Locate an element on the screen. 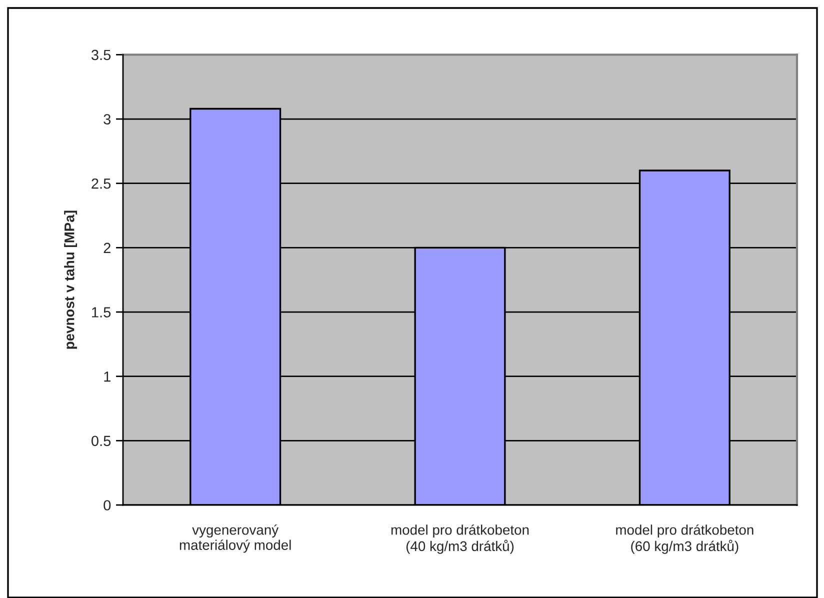 Image resolution: width=824 pixels, height=598 pixels. x-tick-label: model pro drátkobeton (40 kg/m3 drátků) is located at coordinates (460, 539).